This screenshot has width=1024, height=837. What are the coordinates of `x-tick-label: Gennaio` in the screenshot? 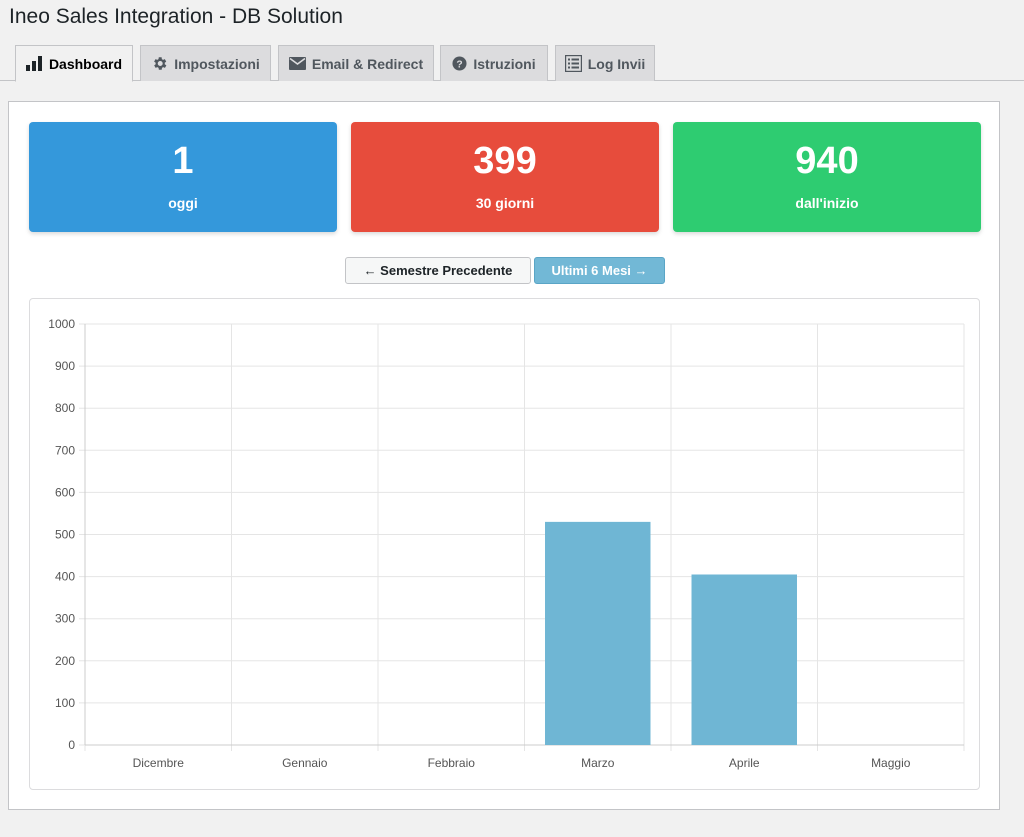 It's located at (305, 763).